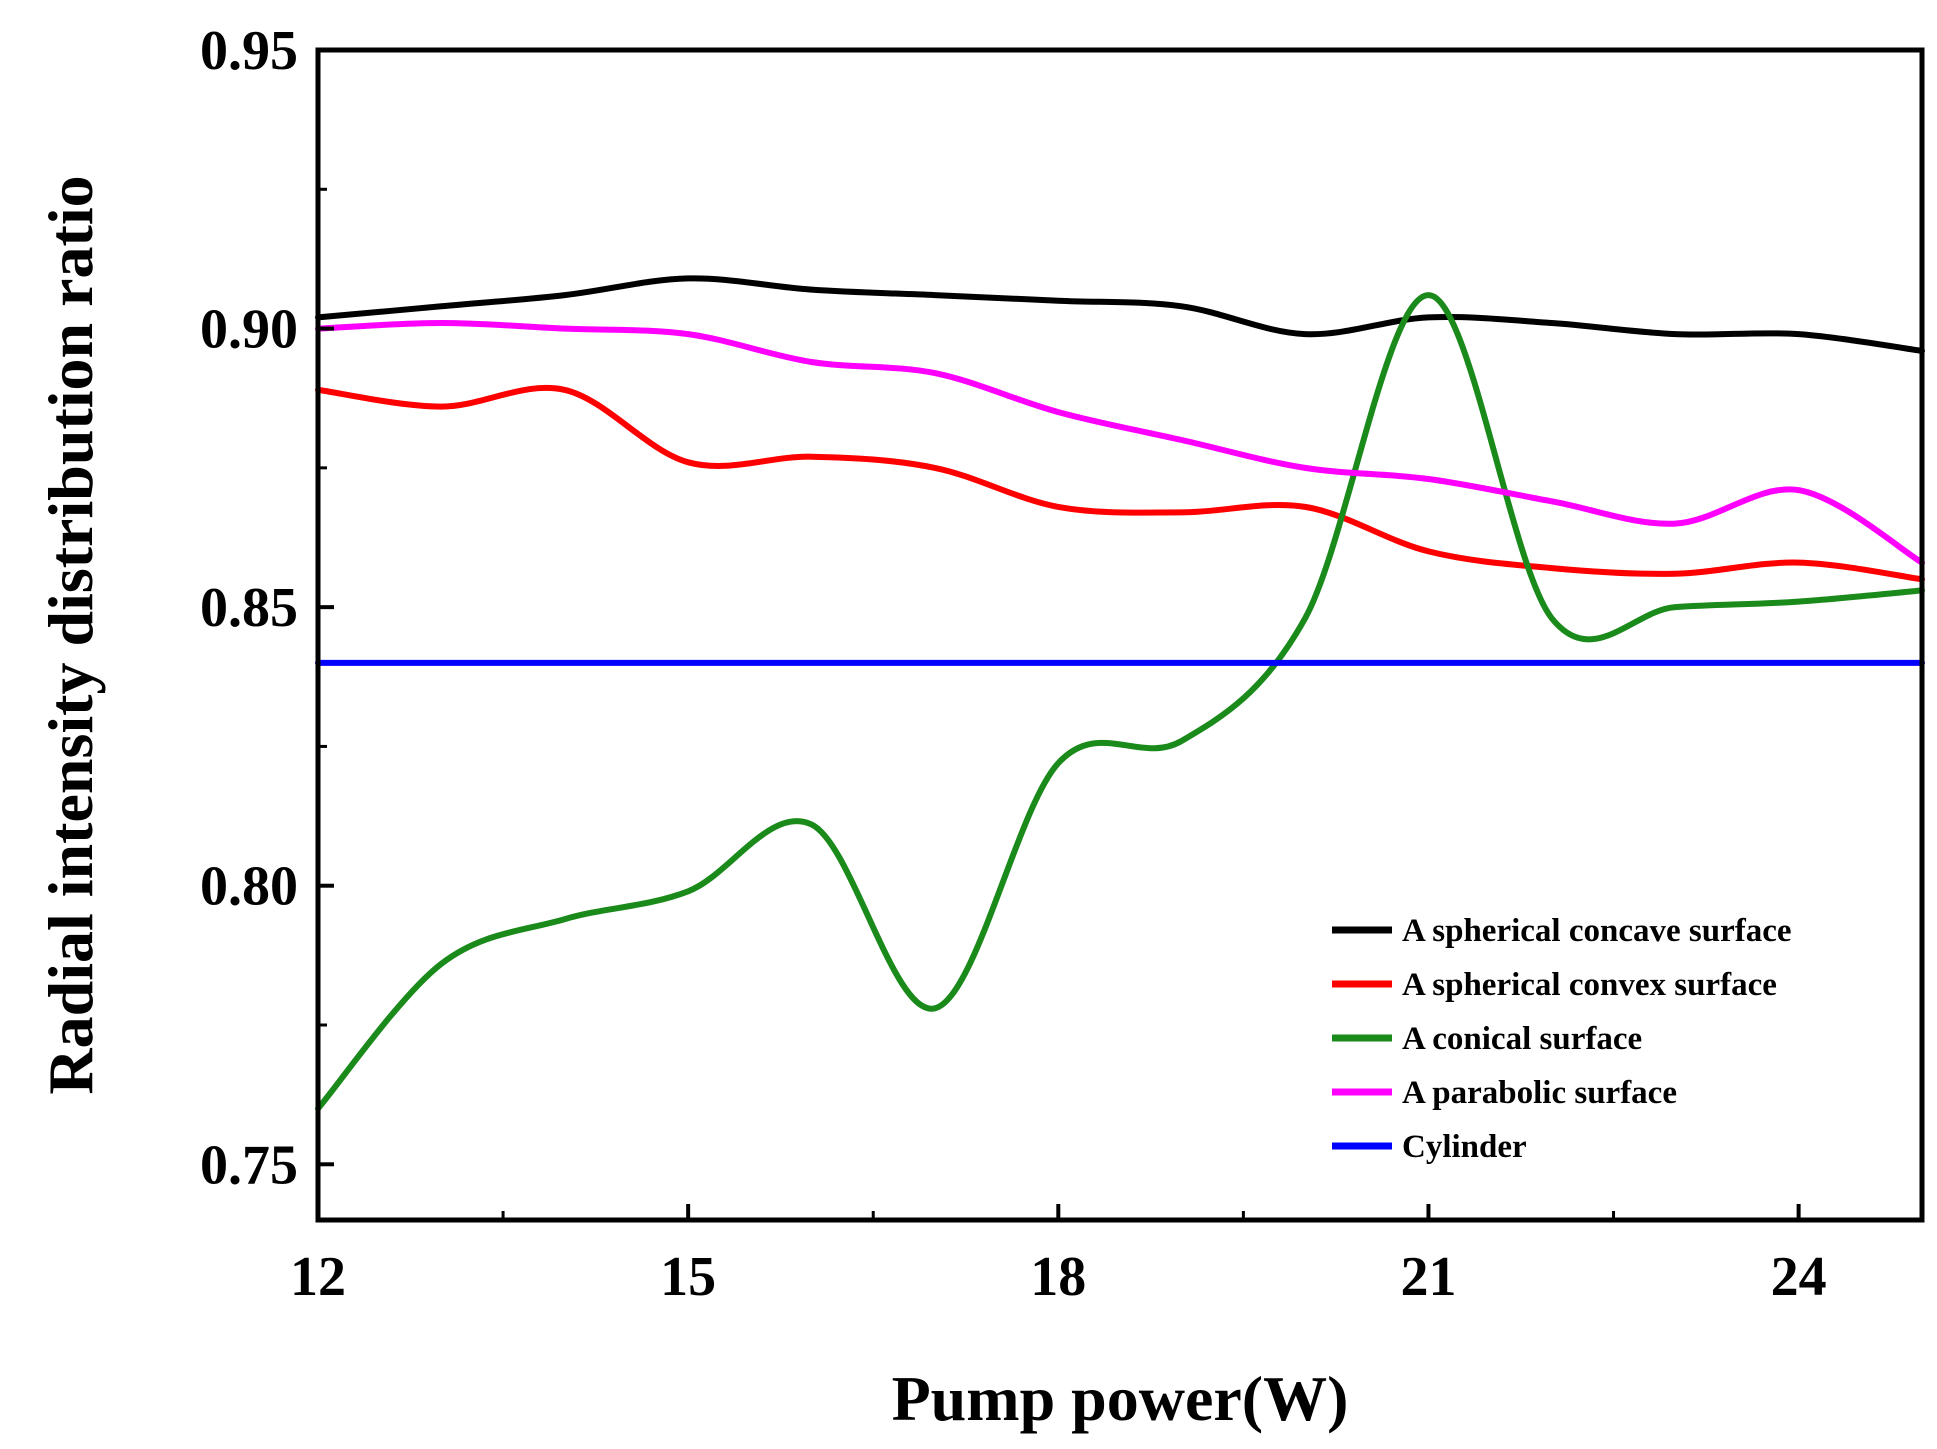 The width and height of the screenshot is (1937, 1449). I want to click on series-line-a-parabolic-surface, so click(1120, 443).